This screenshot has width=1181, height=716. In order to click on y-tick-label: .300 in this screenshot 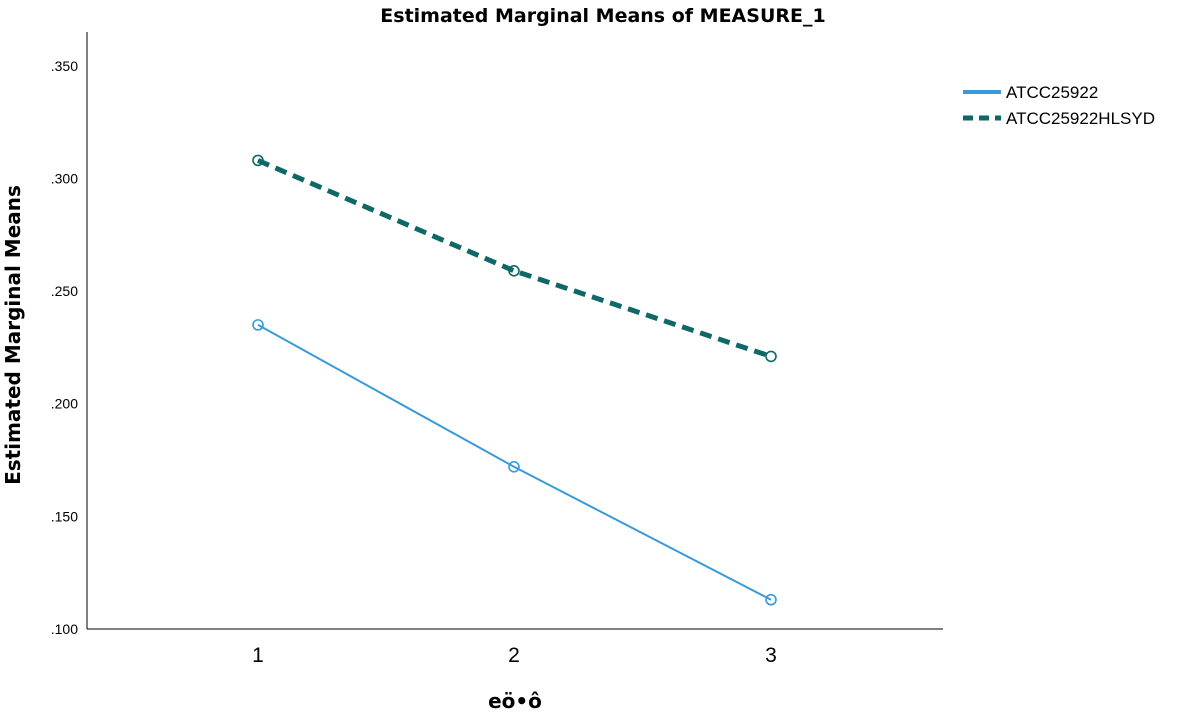, I will do `click(64, 178)`.